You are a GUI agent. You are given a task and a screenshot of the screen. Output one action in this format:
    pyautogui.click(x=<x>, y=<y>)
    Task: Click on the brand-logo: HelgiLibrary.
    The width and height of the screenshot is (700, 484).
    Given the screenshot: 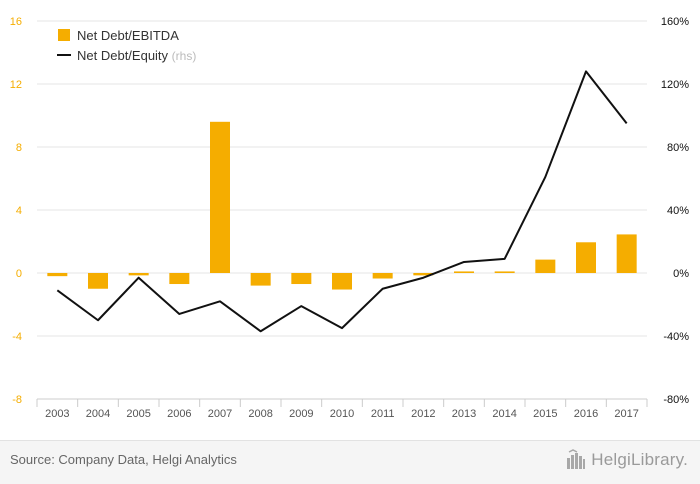 What is the action you would take?
    pyautogui.click(x=626, y=460)
    